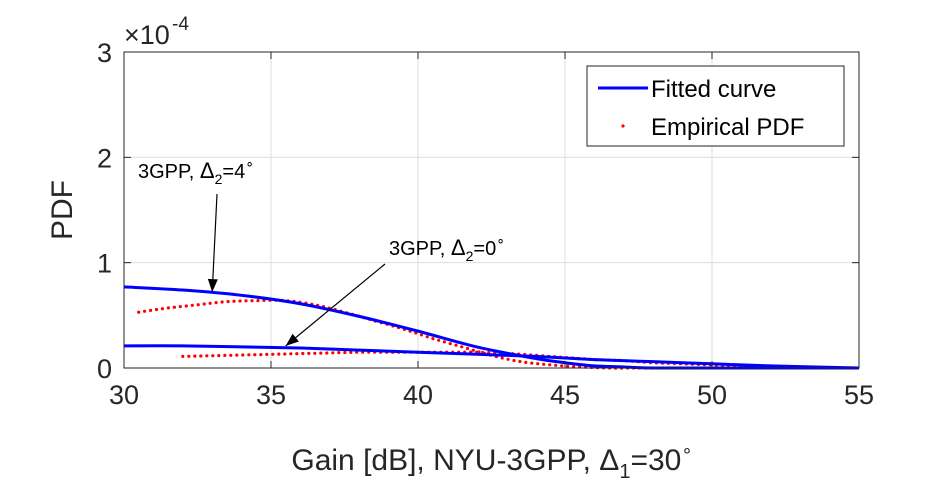 This screenshot has height=495, width=950. I want to click on annotation-delta4: 3GPP, Δ2=4∘, so click(196, 224).